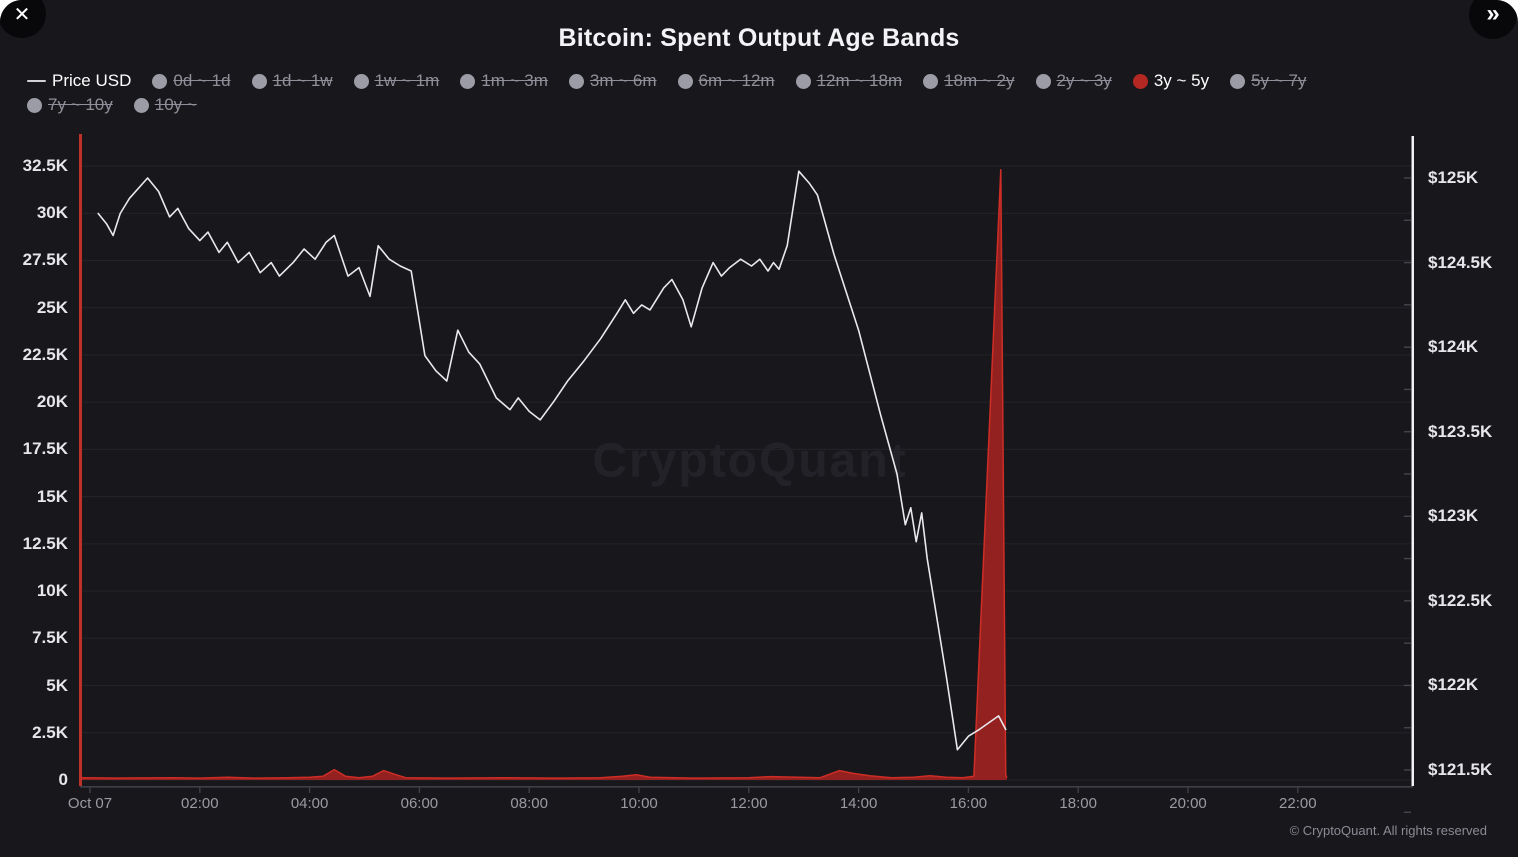  What do you see at coordinates (63, 779) in the screenshot?
I see `left-y-axis-label: 0` at bounding box center [63, 779].